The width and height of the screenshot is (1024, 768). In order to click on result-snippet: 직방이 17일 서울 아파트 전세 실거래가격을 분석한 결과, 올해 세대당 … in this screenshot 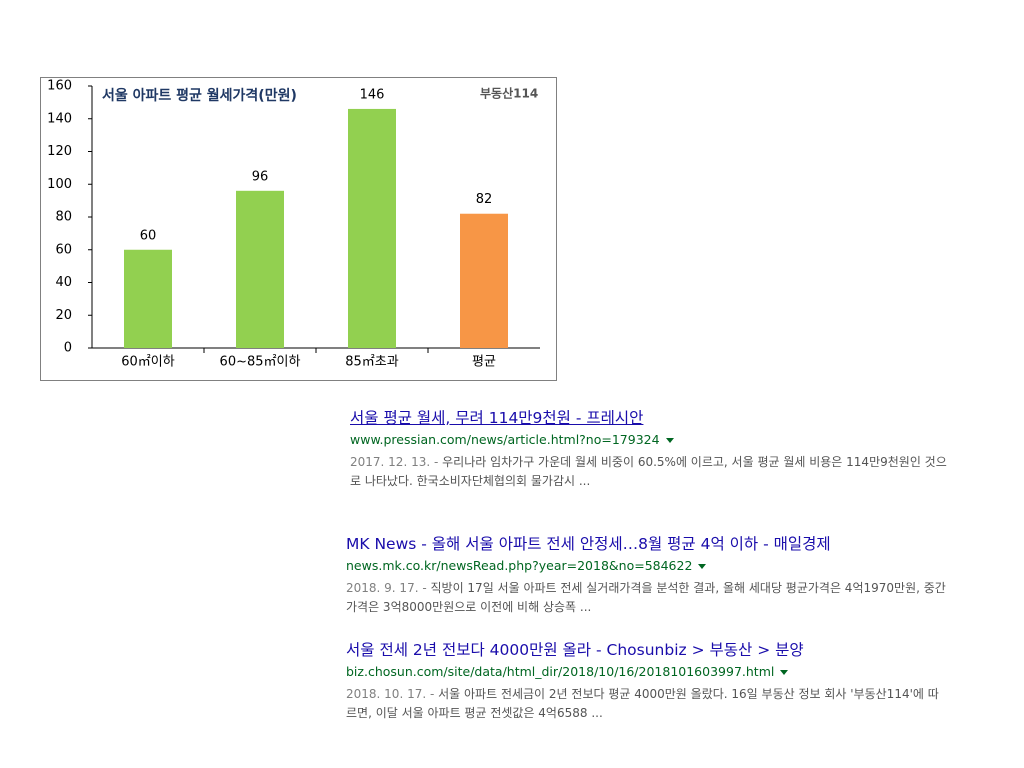, I will do `click(646, 597)`.